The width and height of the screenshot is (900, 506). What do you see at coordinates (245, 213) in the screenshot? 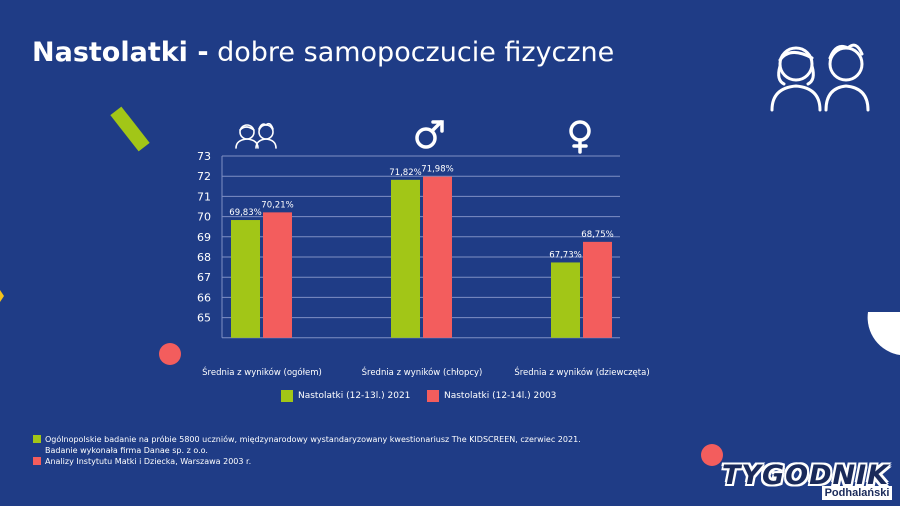
I see `data-label: 69,83%` at bounding box center [245, 213].